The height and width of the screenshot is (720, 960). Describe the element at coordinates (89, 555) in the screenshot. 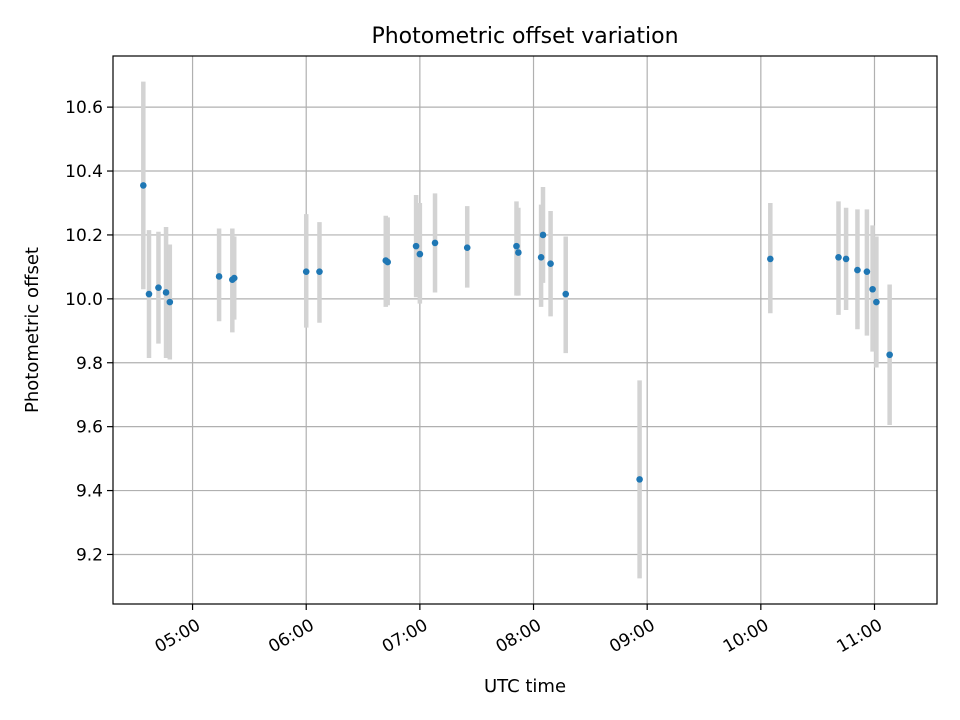

I see `y-tick-label: 9.2` at that location.